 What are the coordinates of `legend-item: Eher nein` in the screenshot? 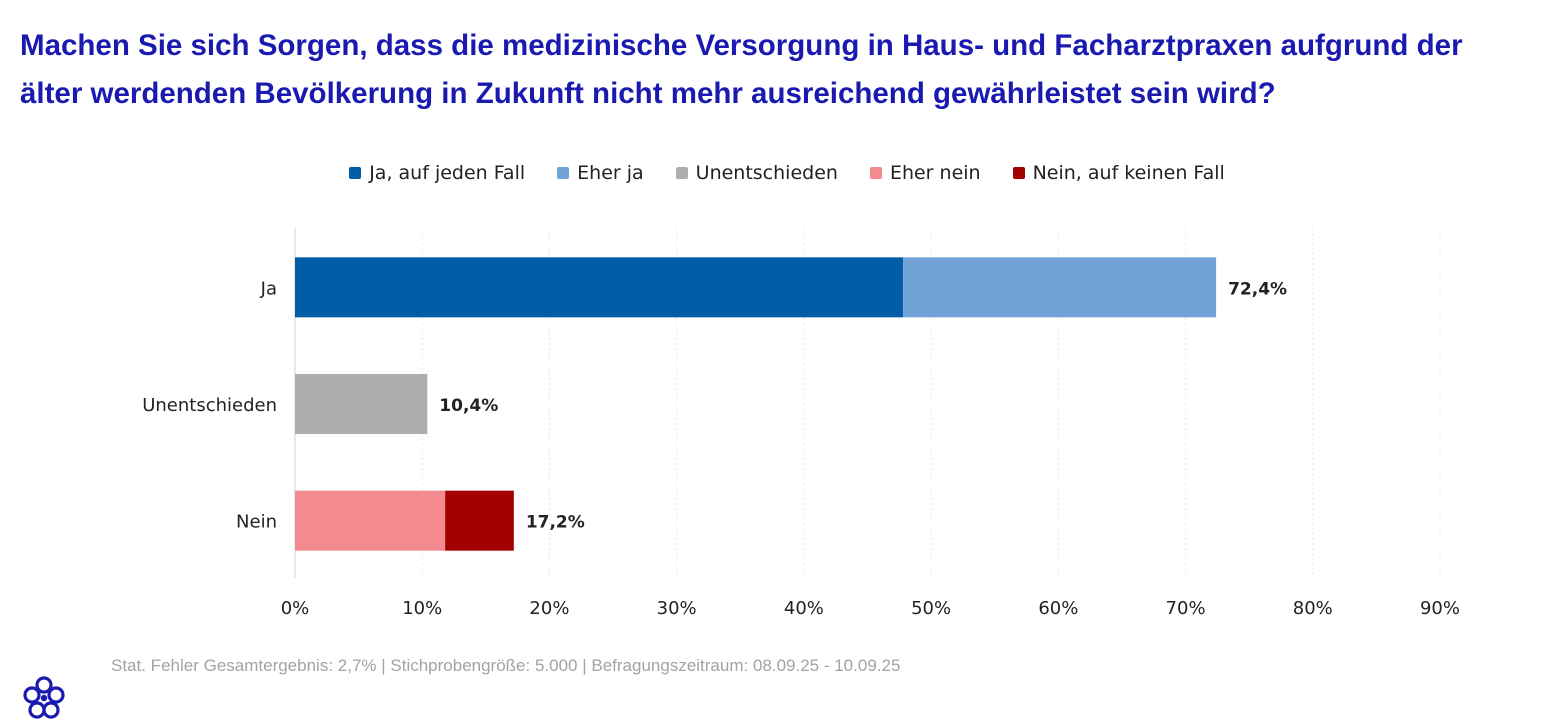 It's located at (925, 173).